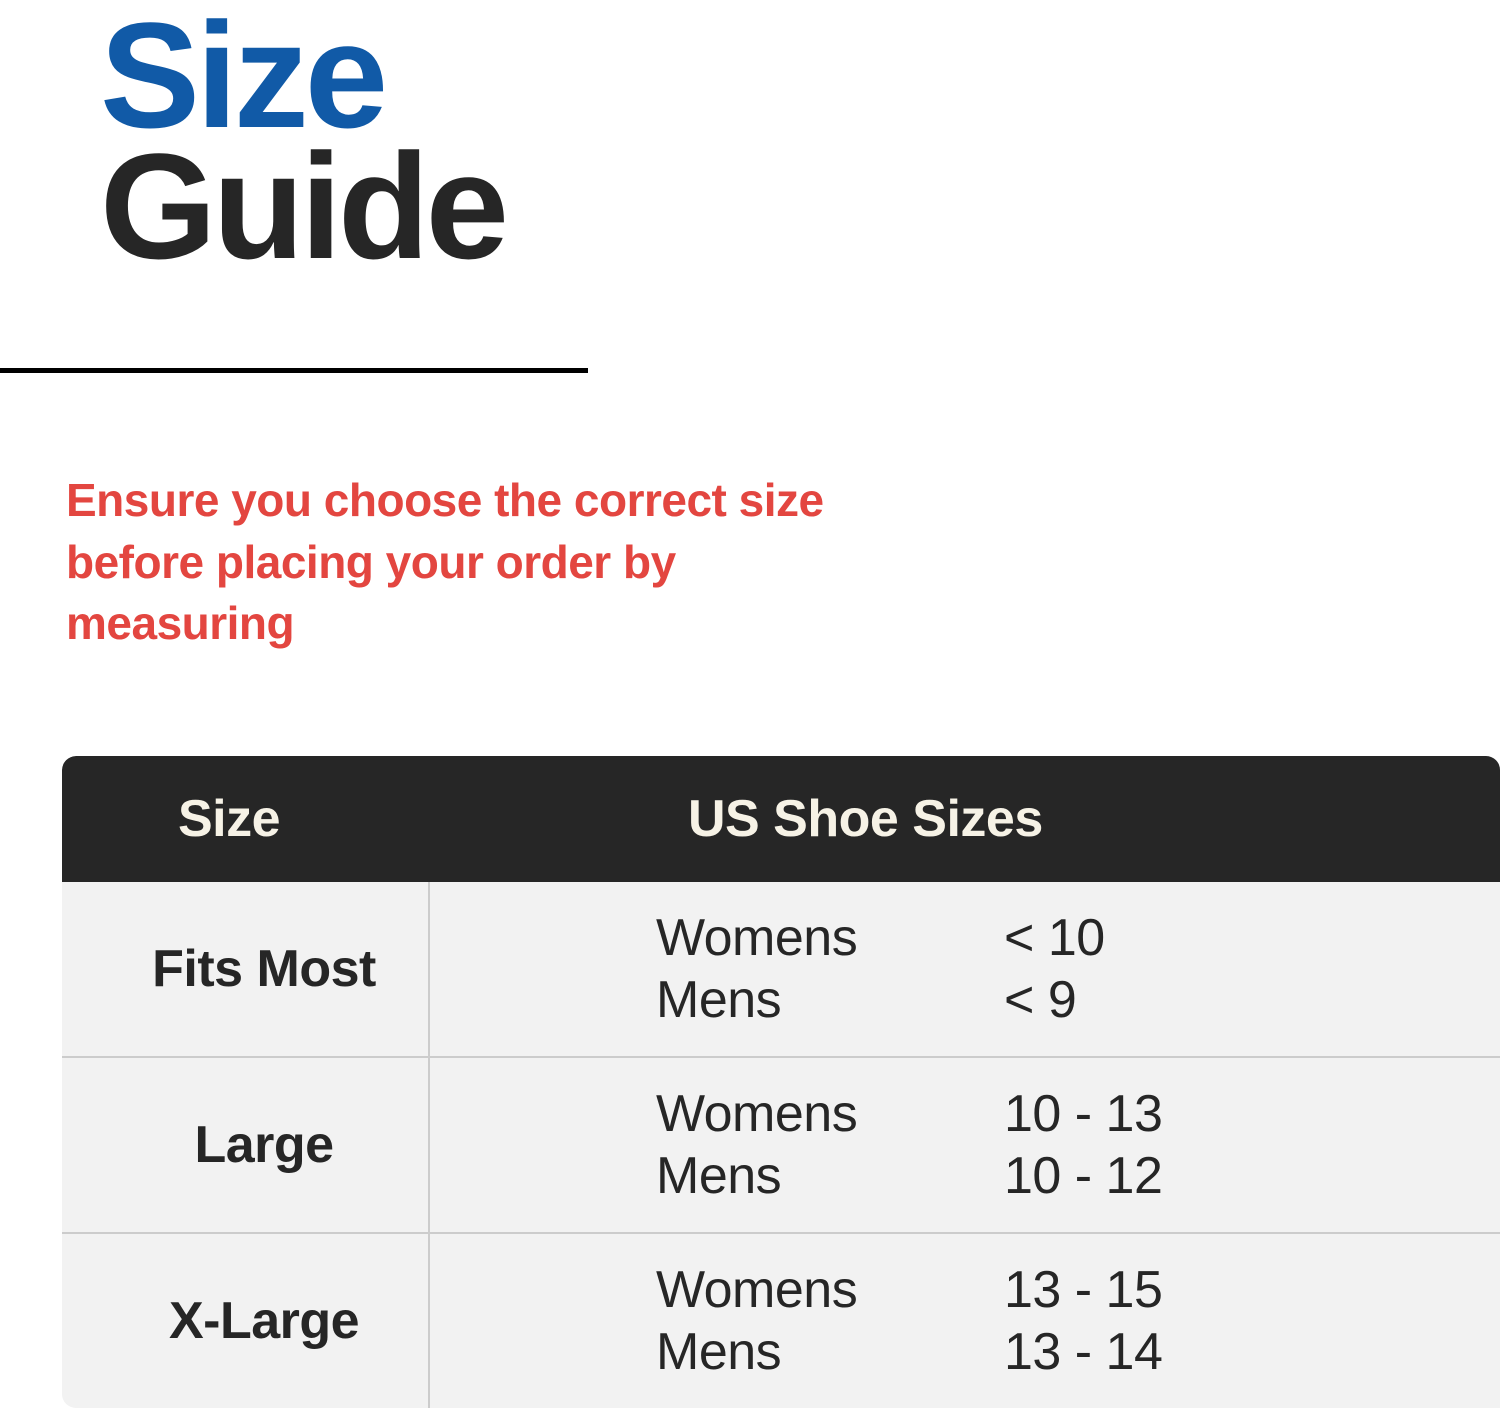 The height and width of the screenshot is (1408, 1500). What do you see at coordinates (865, 819) in the screenshot?
I see `column-header-us-shoe-sizes: US Shoe Sizes` at bounding box center [865, 819].